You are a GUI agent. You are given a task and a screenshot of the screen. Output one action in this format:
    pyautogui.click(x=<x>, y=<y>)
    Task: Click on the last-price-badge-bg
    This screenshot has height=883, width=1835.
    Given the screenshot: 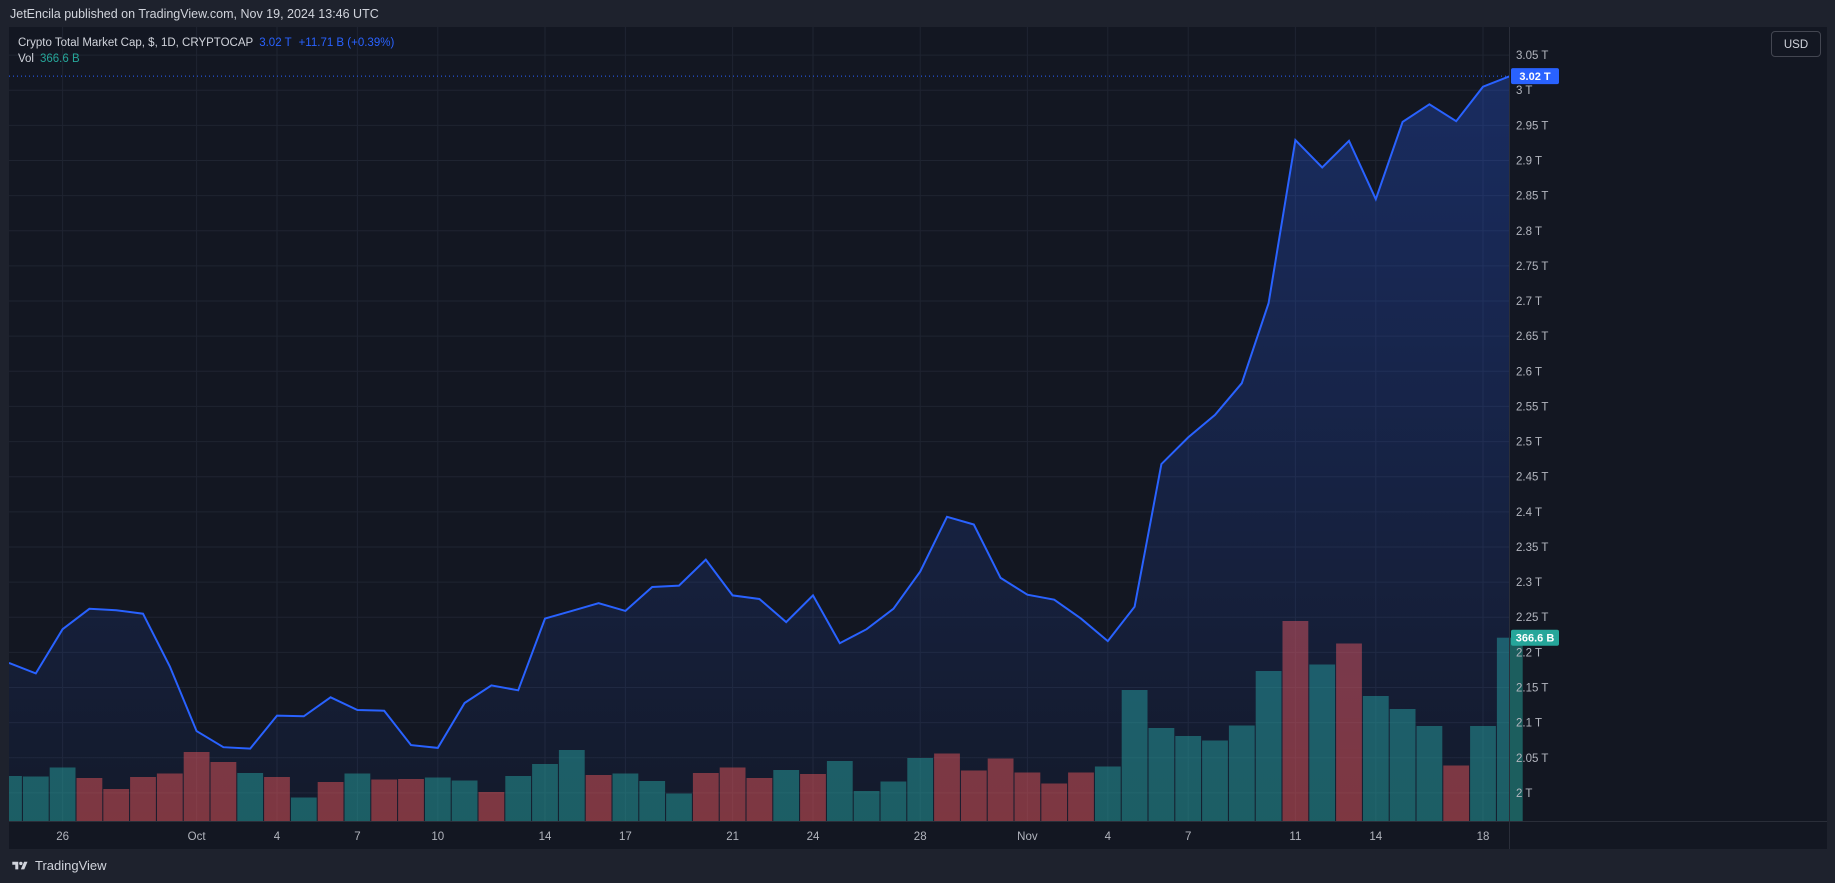 What is the action you would take?
    pyautogui.click(x=1535, y=76)
    